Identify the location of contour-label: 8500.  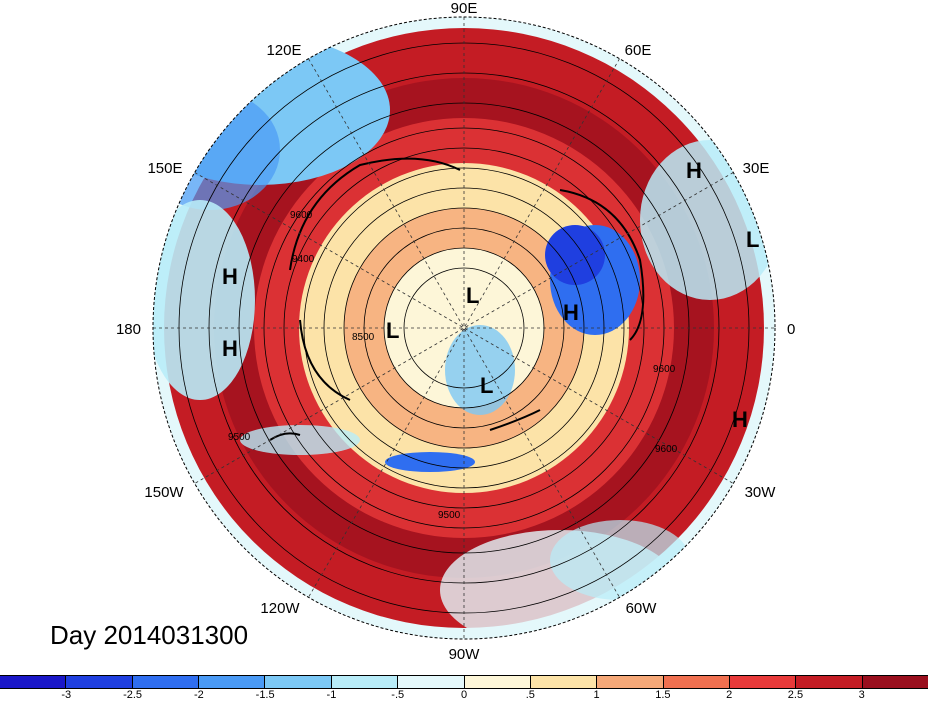
(363, 337).